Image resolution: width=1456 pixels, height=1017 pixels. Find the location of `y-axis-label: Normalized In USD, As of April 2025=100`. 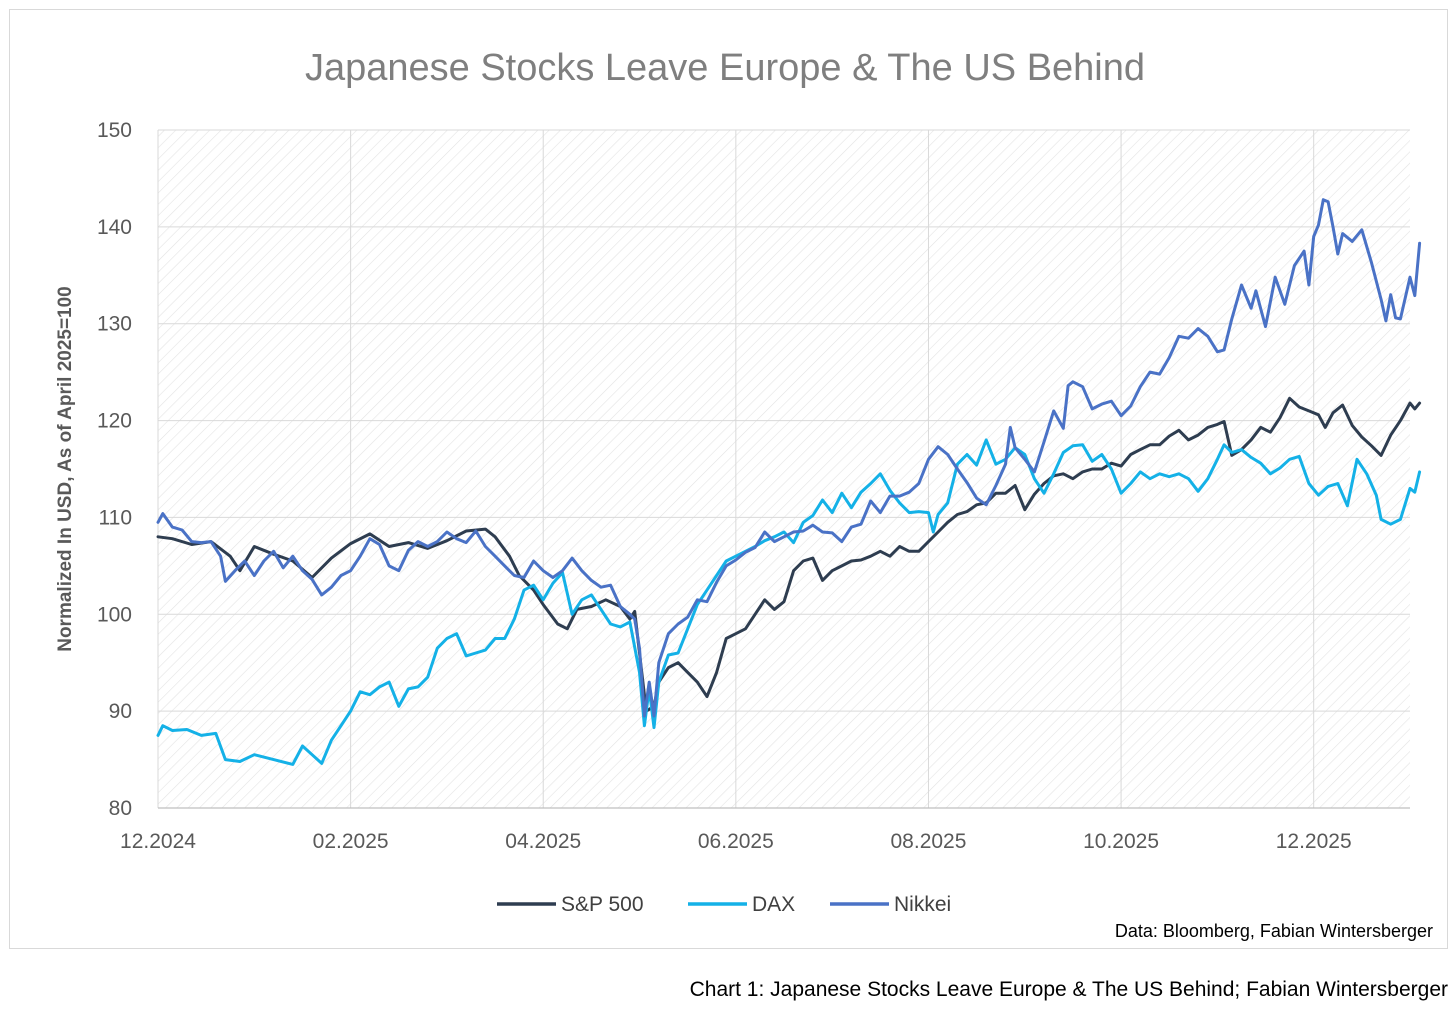

y-axis-label: Normalized In USD, As of April 2025=100 is located at coordinates (65, 469).